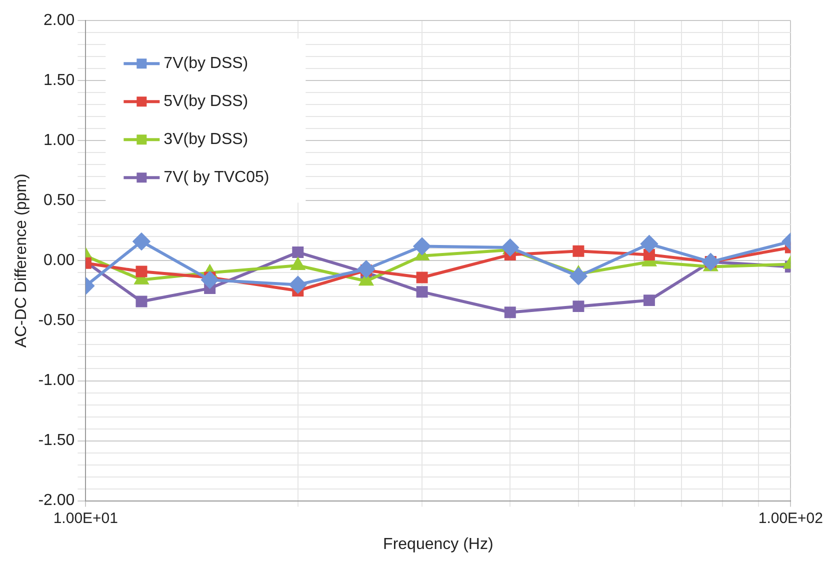 This screenshot has width=834, height=566. Describe the element at coordinates (85, 518) in the screenshot. I see `x-tick-label: 1.00E+01` at that location.